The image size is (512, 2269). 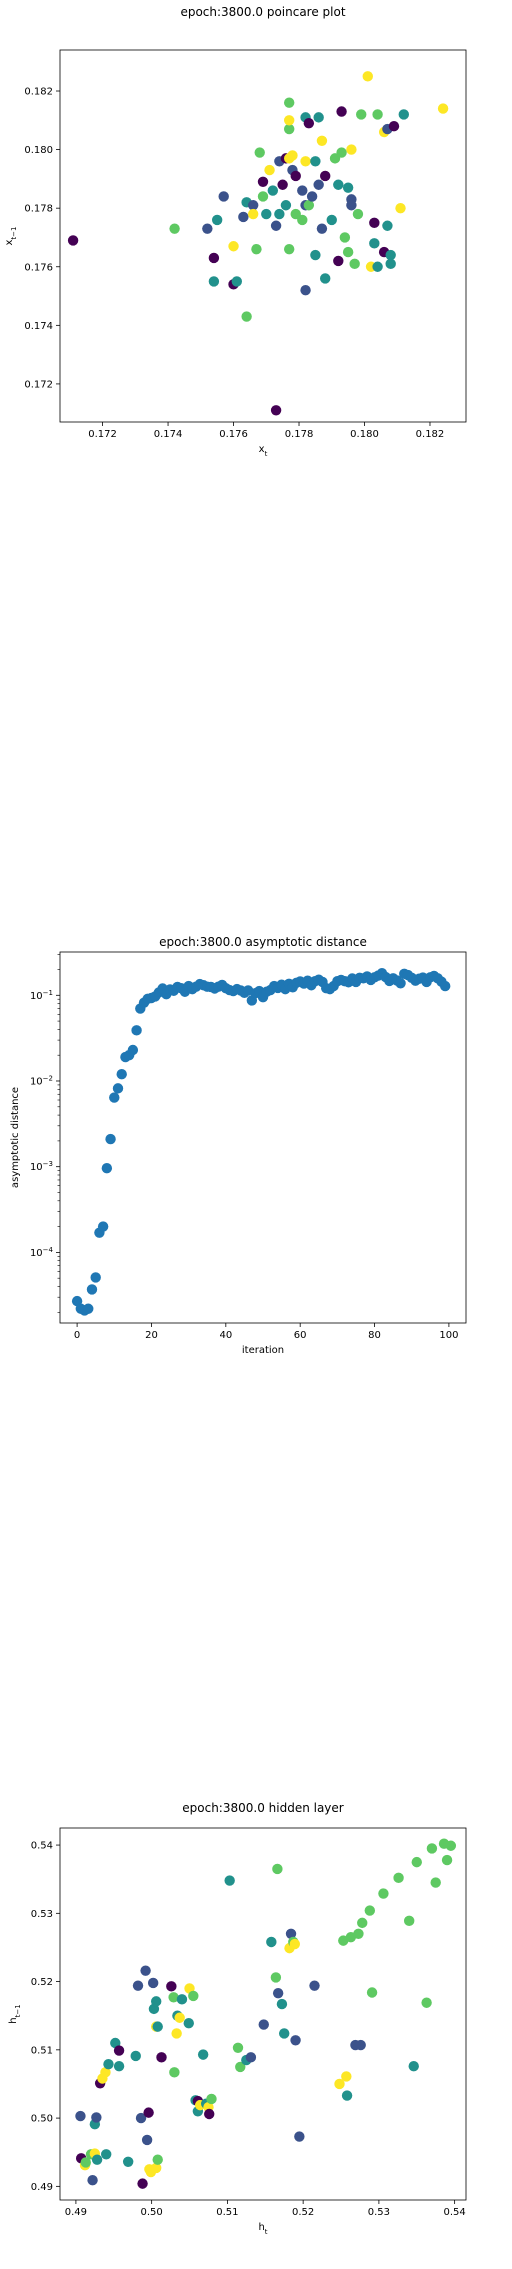 What do you see at coordinates (77, 1335) in the screenshot?
I see `x-tick-label: 0` at bounding box center [77, 1335].